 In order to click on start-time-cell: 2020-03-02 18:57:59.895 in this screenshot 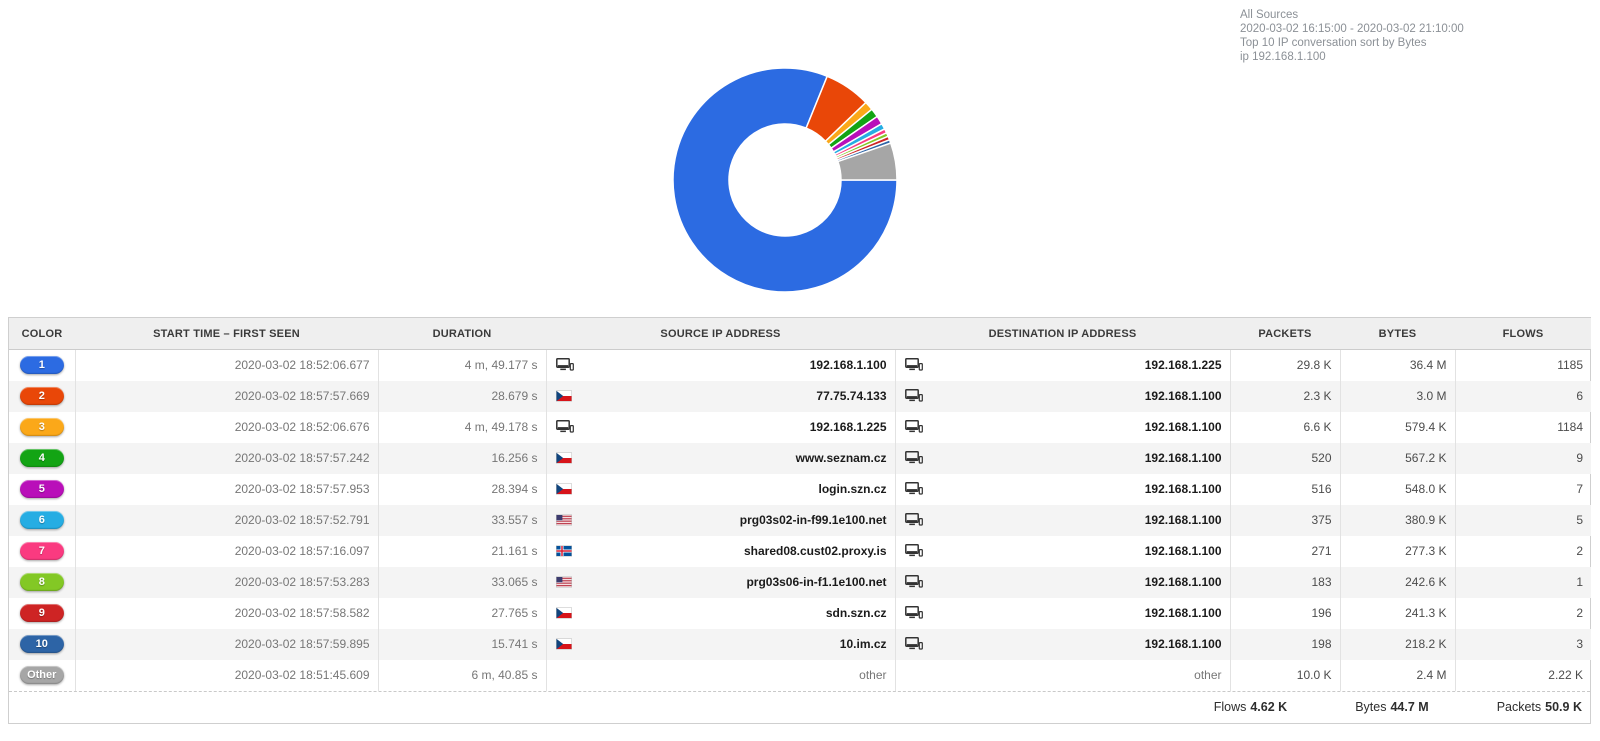, I will do `click(226, 644)`.